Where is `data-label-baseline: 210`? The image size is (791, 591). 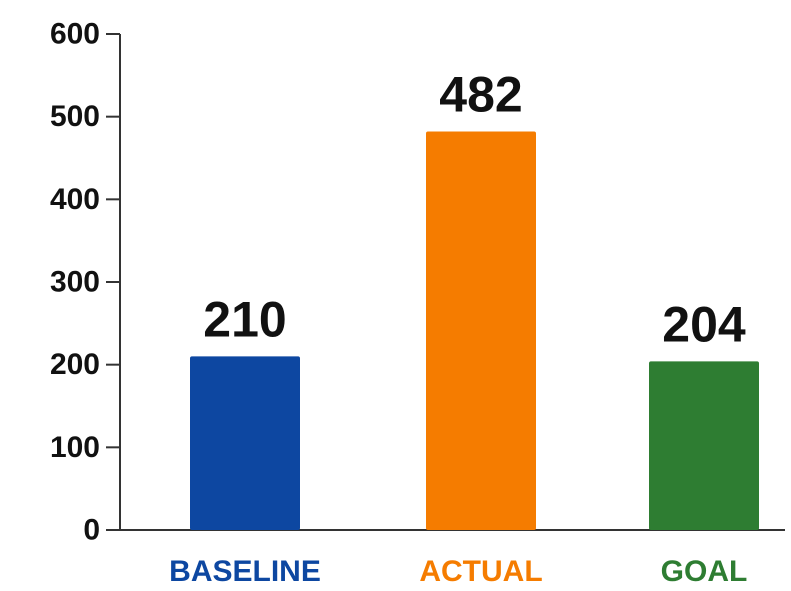 data-label-baseline: 210 is located at coordinates (244, 319).